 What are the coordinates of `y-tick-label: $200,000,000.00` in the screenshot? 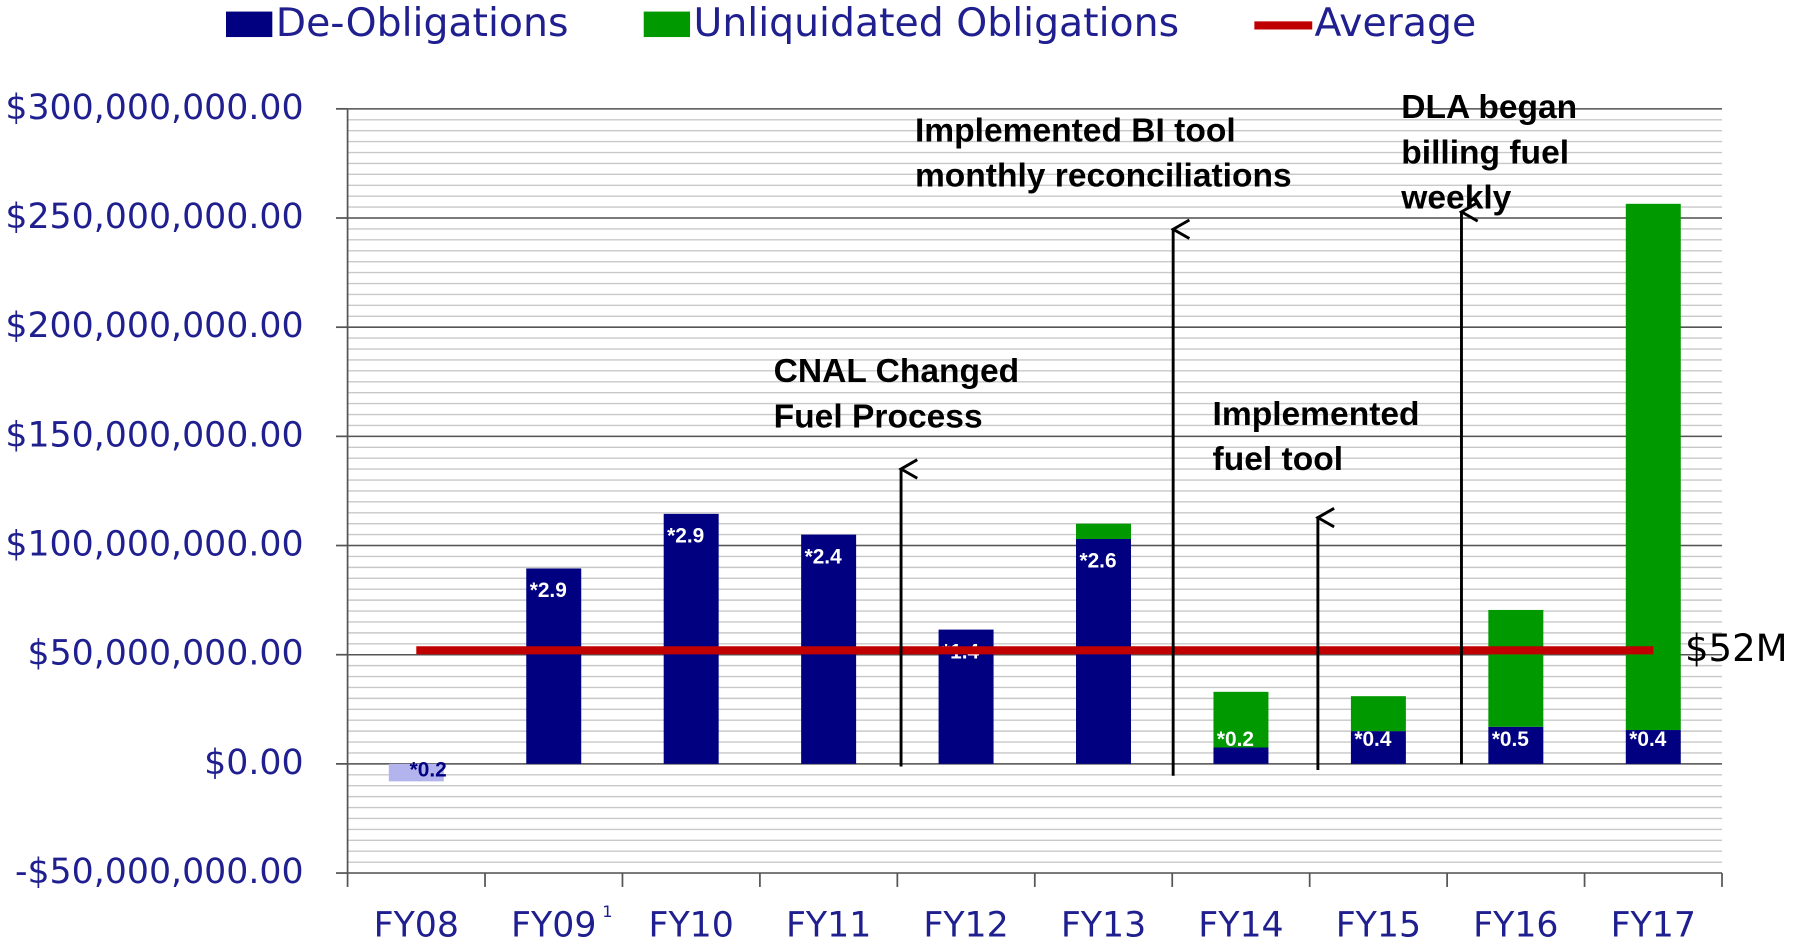 It's located at (154, 326).